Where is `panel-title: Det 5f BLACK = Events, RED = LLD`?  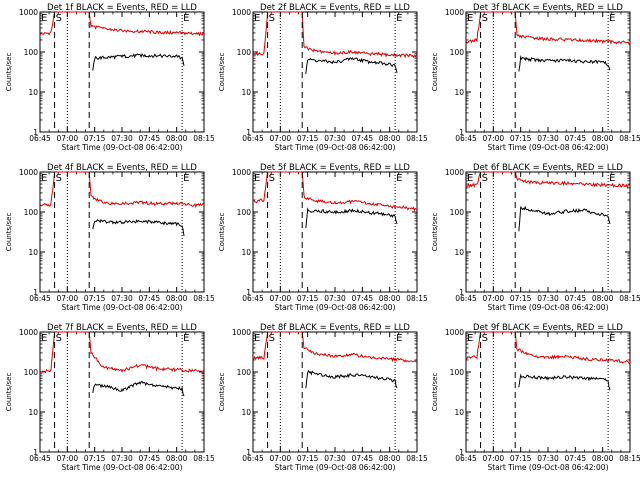
panel-title: Det 5f BLACK = Events, RED = LLD is located at coordinates (335, 168).